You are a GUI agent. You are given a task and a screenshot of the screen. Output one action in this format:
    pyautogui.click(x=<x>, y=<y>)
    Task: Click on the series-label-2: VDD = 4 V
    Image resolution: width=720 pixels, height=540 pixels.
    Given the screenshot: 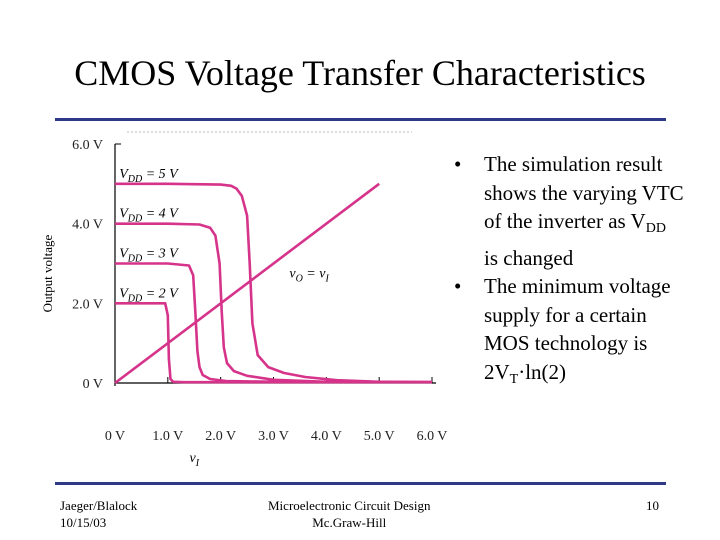 What is the action you would take?
    pyautogui.click(x=149, y=216)
    